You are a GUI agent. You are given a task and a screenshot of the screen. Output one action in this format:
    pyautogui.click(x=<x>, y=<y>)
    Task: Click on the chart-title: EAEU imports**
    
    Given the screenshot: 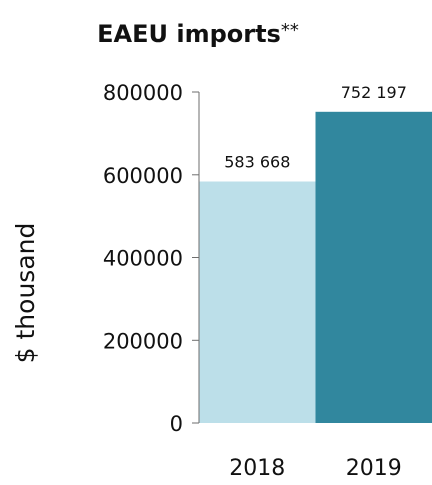 What is the action you would take?
    pyautogui.click(x=198, y=34)
    